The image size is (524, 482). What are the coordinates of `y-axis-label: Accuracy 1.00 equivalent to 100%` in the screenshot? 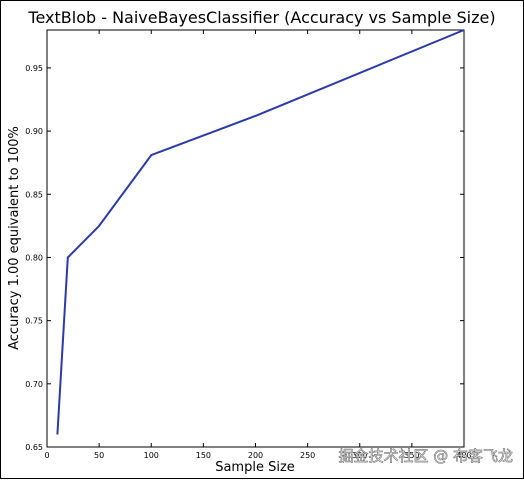 It's located at (14, 238).